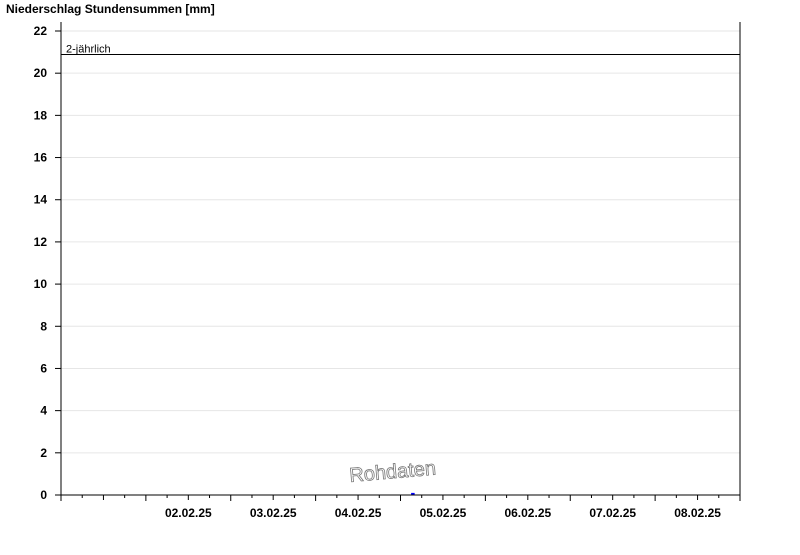 This screenshot has height=555, width=800. What do you see at coordinates (43, 326) in the screenshot?
I see `y-tick-label: 8` at bounding box center [43, 326].